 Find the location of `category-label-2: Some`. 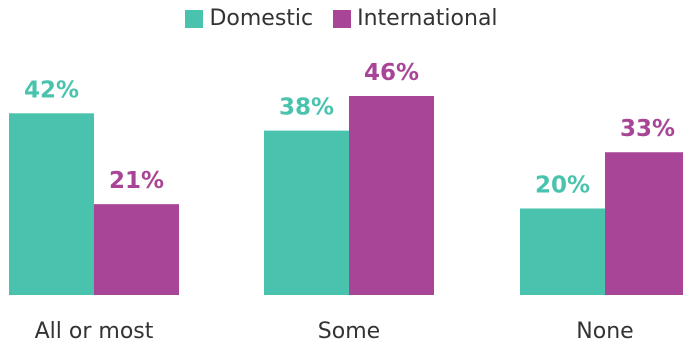

category-label-2: Some is located at coordinates (349, 330).